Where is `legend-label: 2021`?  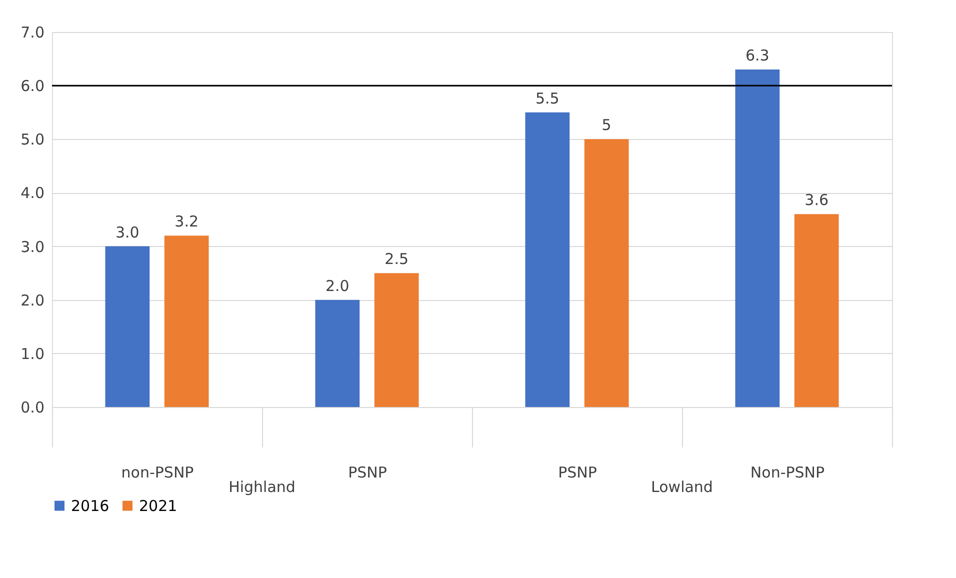
legend-label: 2021 is located at coordinates (158, 505).